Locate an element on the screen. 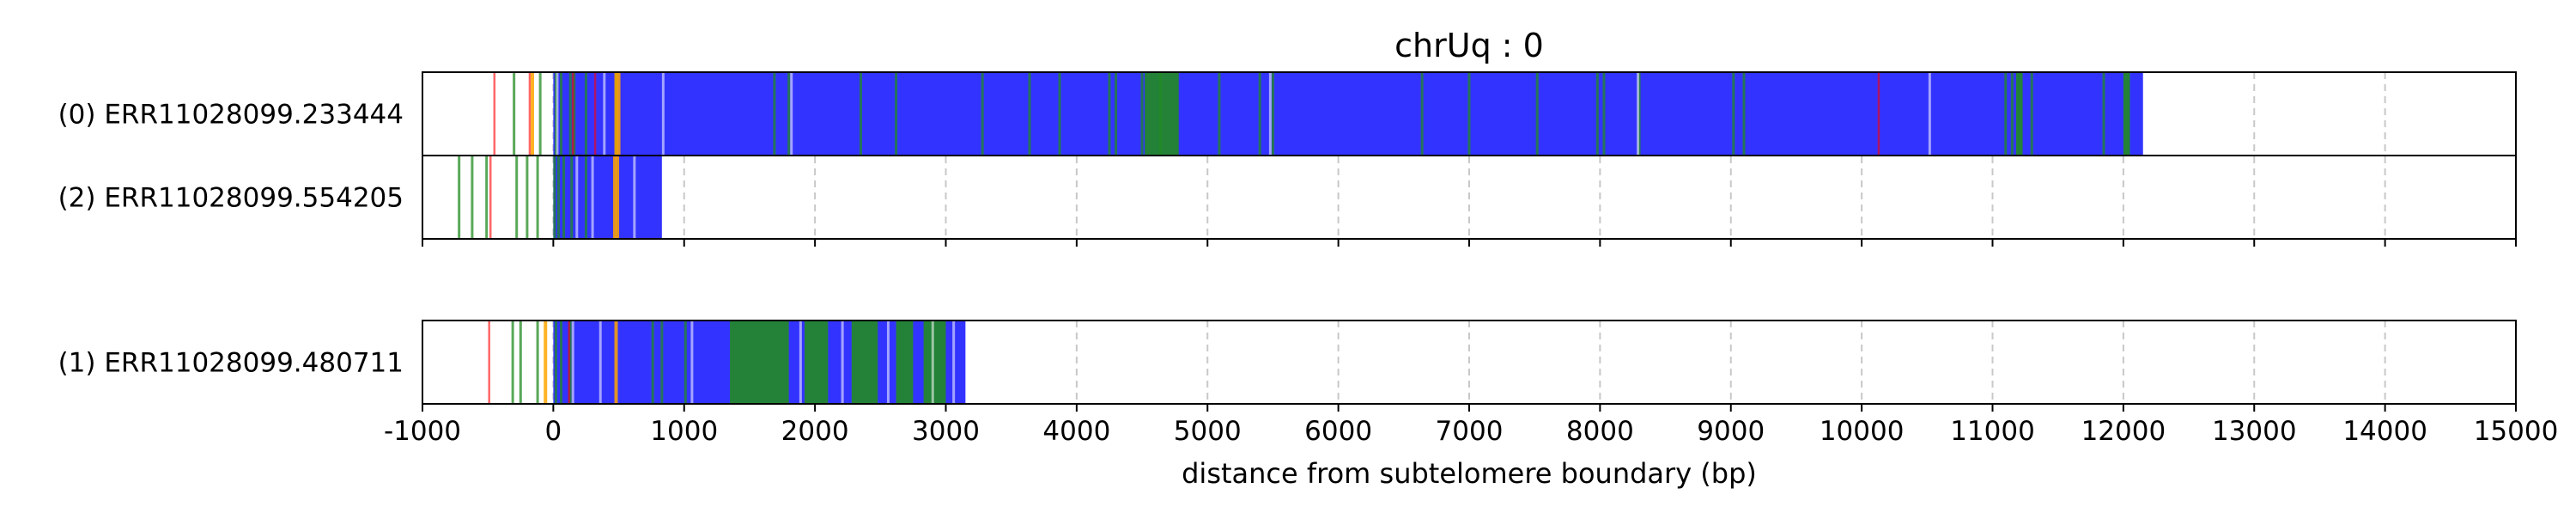 The image size is (2576, 519). chart-title: chrUq : 0 is located at coordinates (1469, 45).